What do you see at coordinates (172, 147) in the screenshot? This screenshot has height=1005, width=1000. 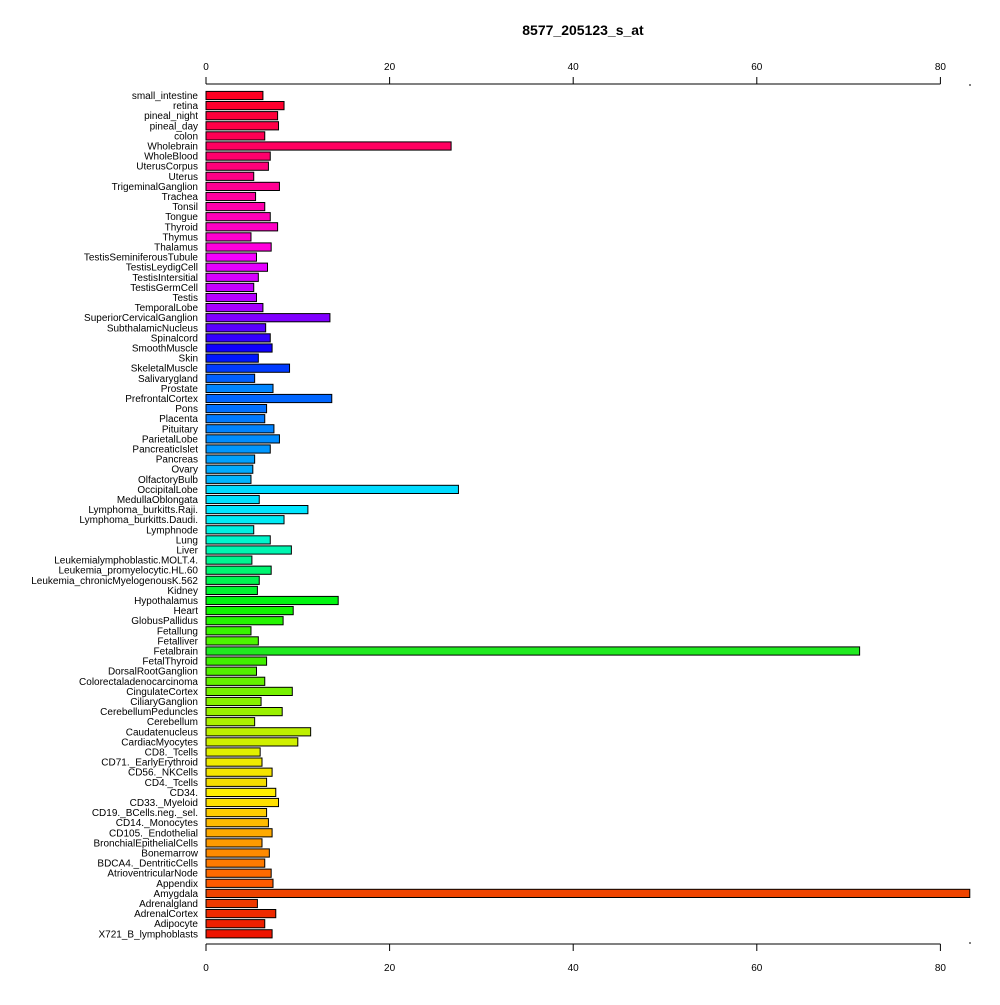 I see `category-label: Wholebrain` at bounding box center [172, 147].